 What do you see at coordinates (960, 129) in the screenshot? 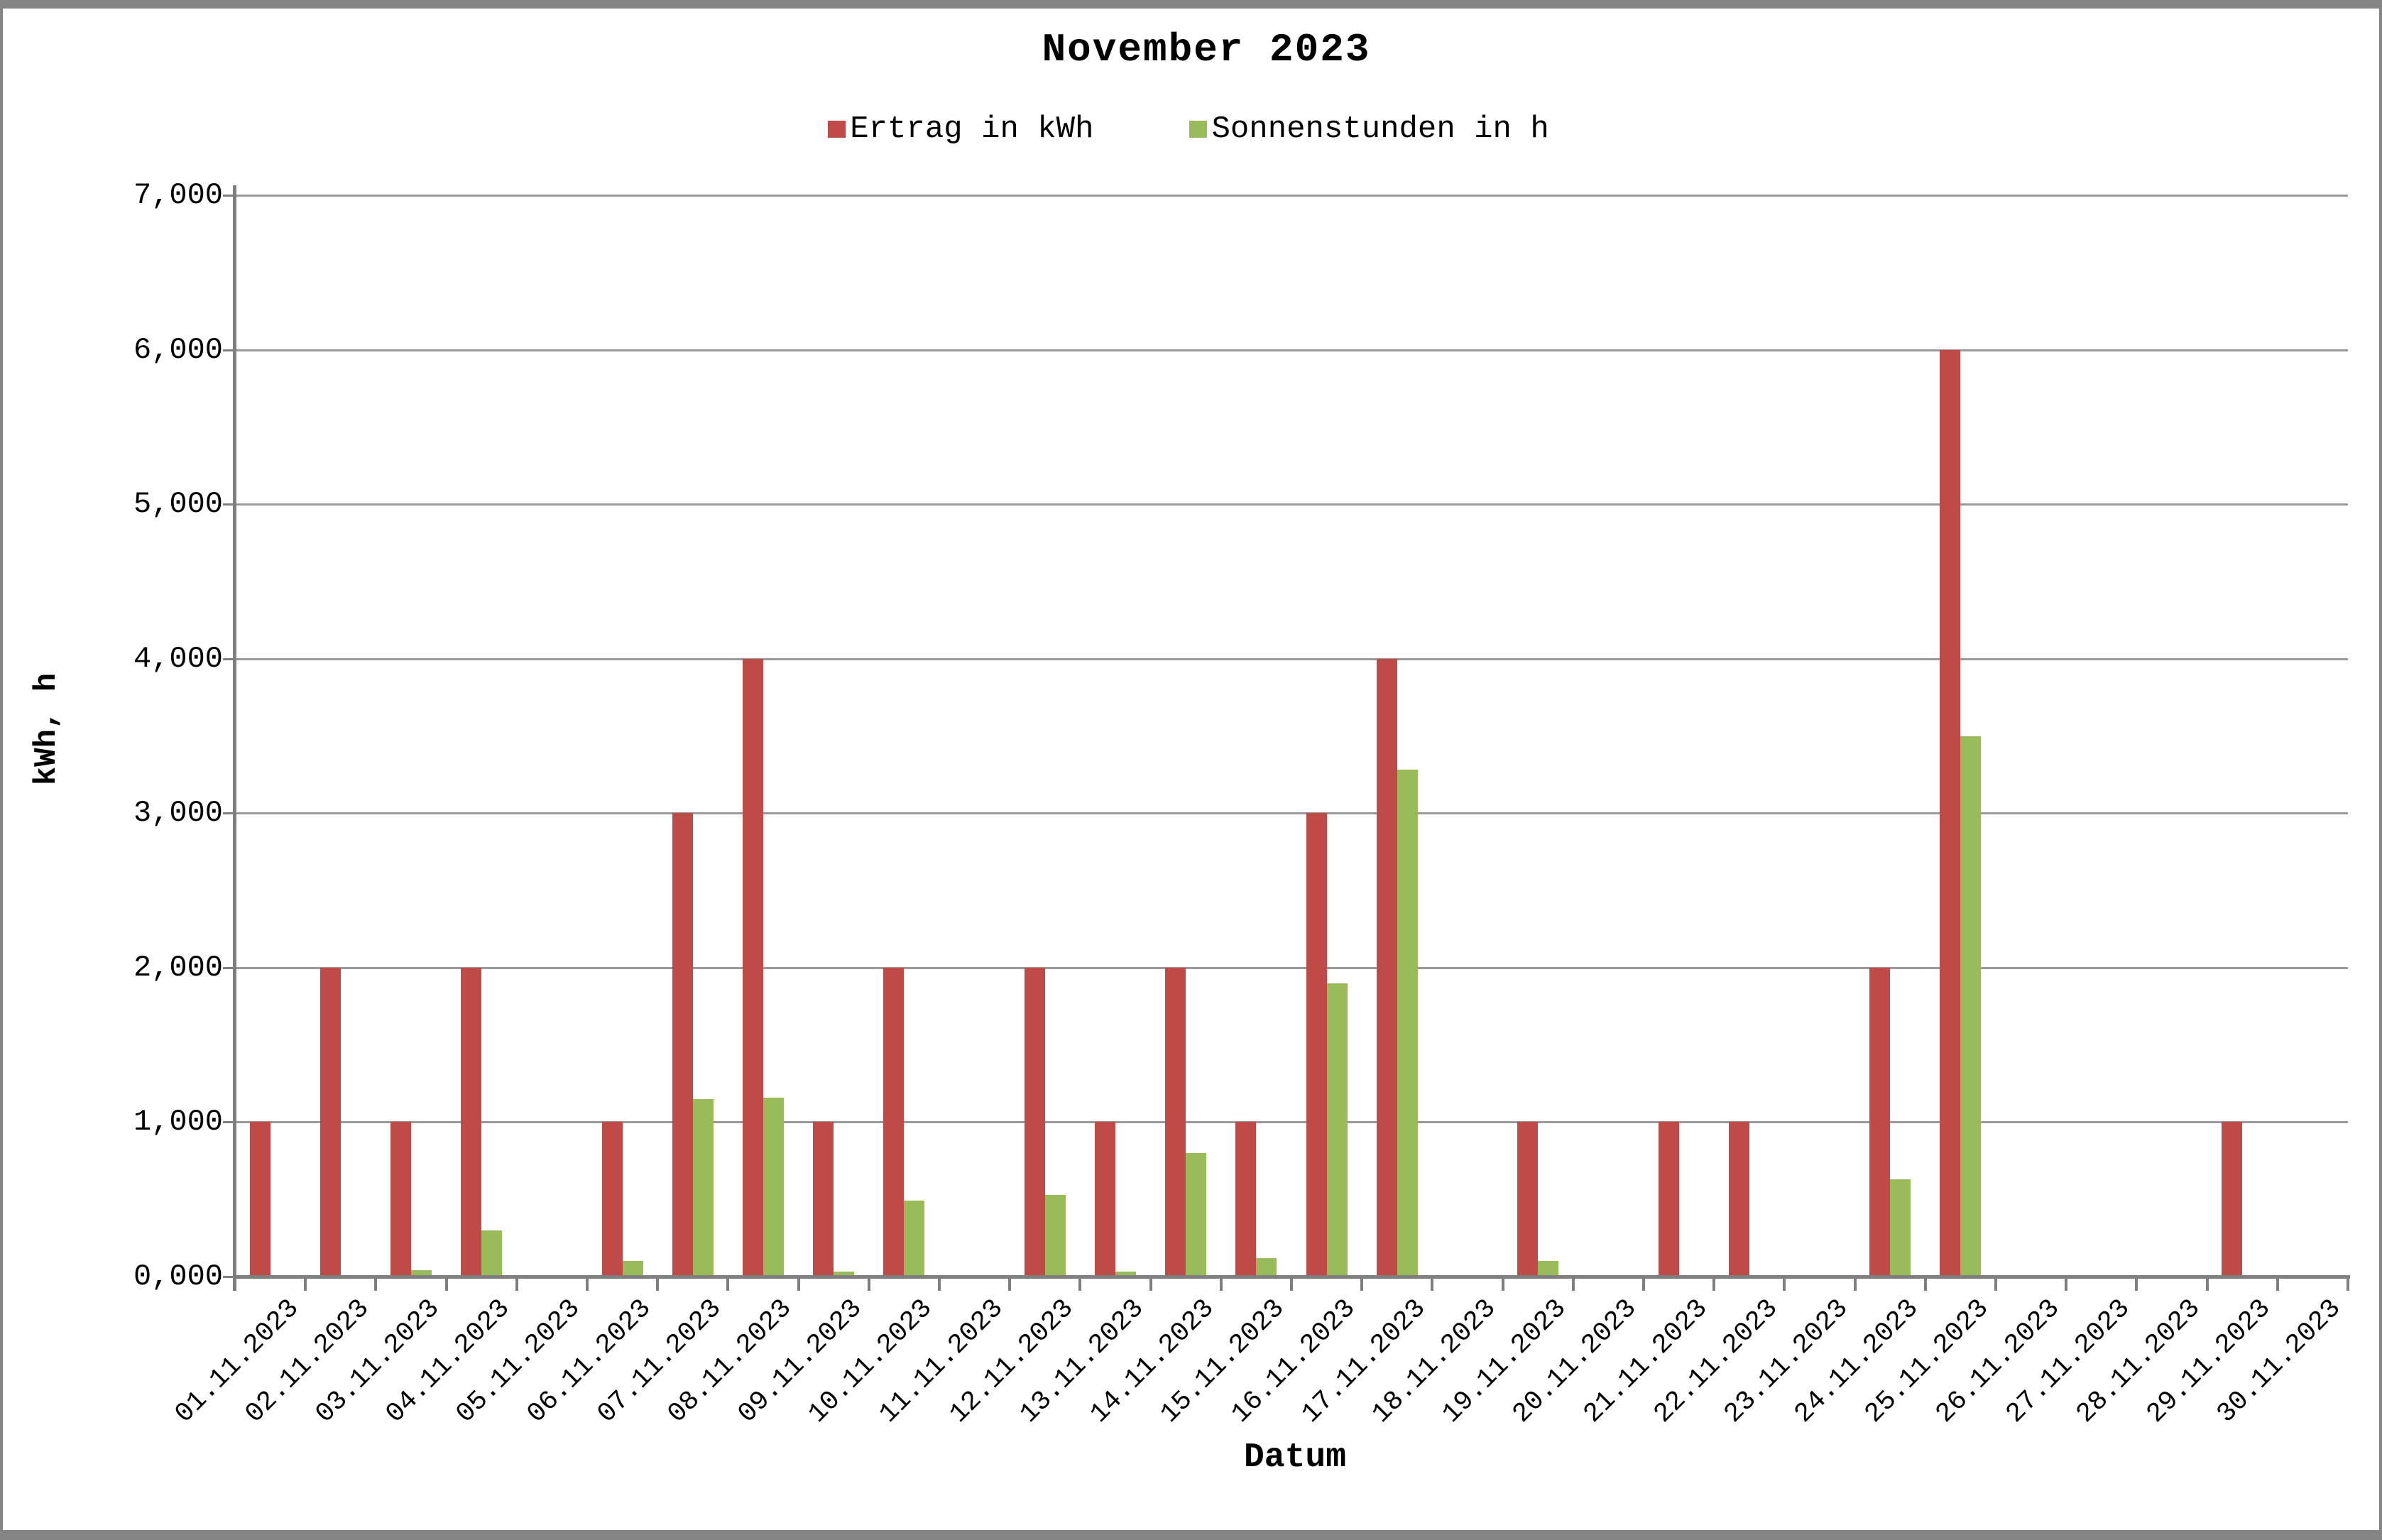
I see `legend-item-ertrag: Ertrag in kWh` at bounding box center [960, 129].